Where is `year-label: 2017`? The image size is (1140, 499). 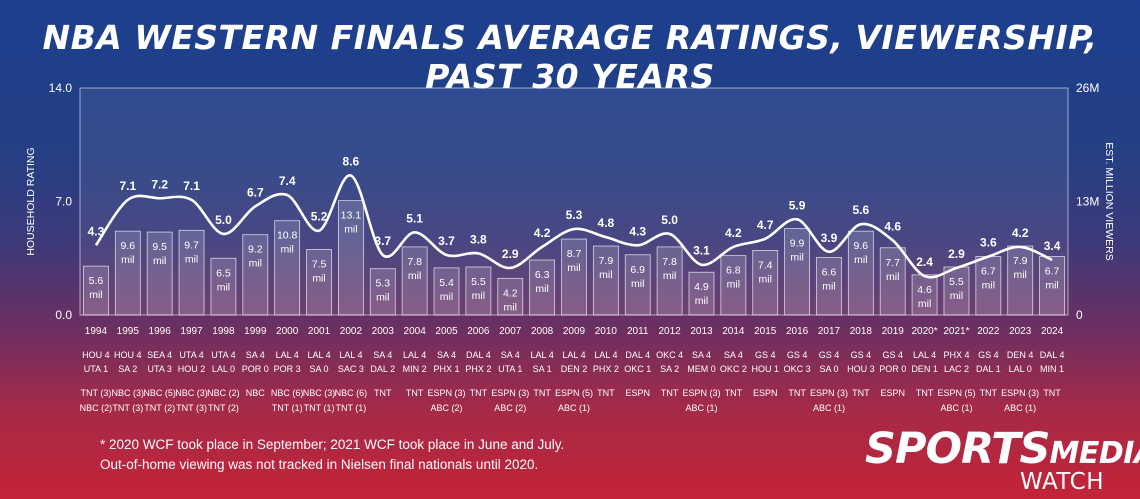
year-label: 2017 is located at coordinates (829, 331).